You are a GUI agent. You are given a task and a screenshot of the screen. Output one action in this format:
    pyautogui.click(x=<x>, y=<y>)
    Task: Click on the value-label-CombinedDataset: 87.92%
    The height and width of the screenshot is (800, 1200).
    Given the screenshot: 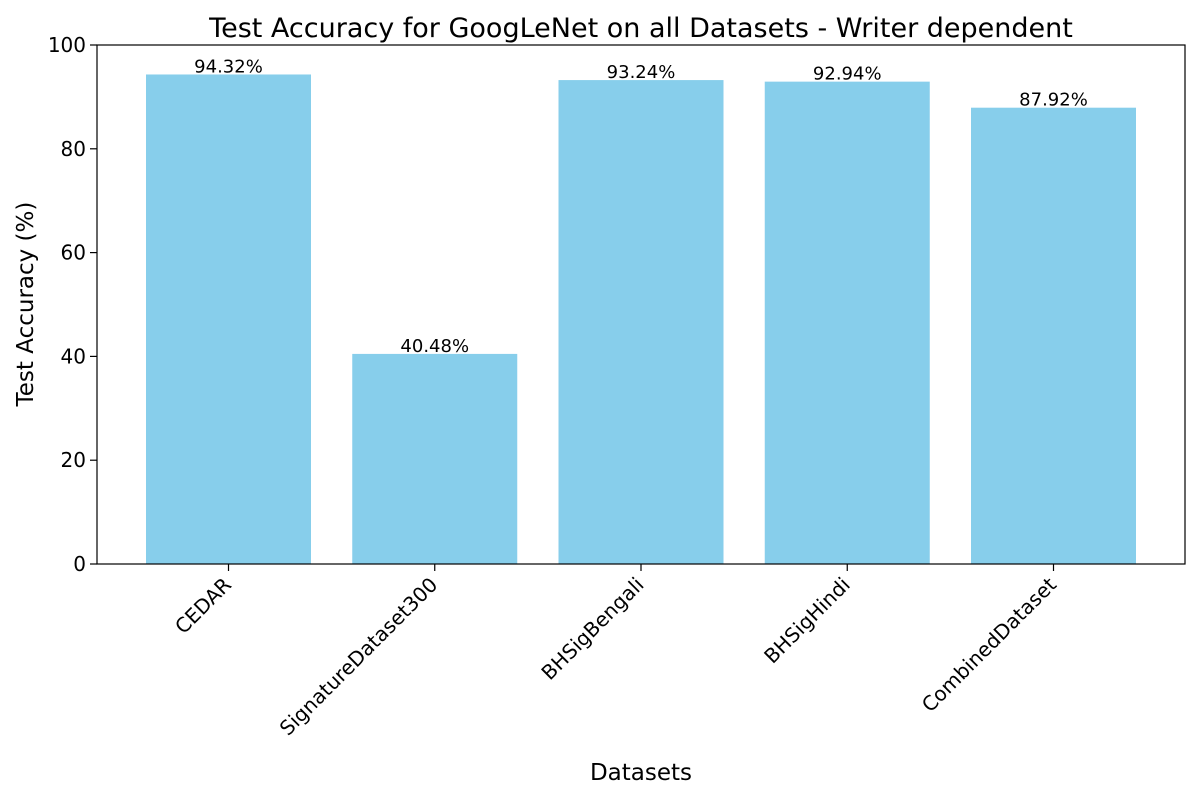 What is the action you would take?
    pyautogui.click(x=1053, y=100)
    